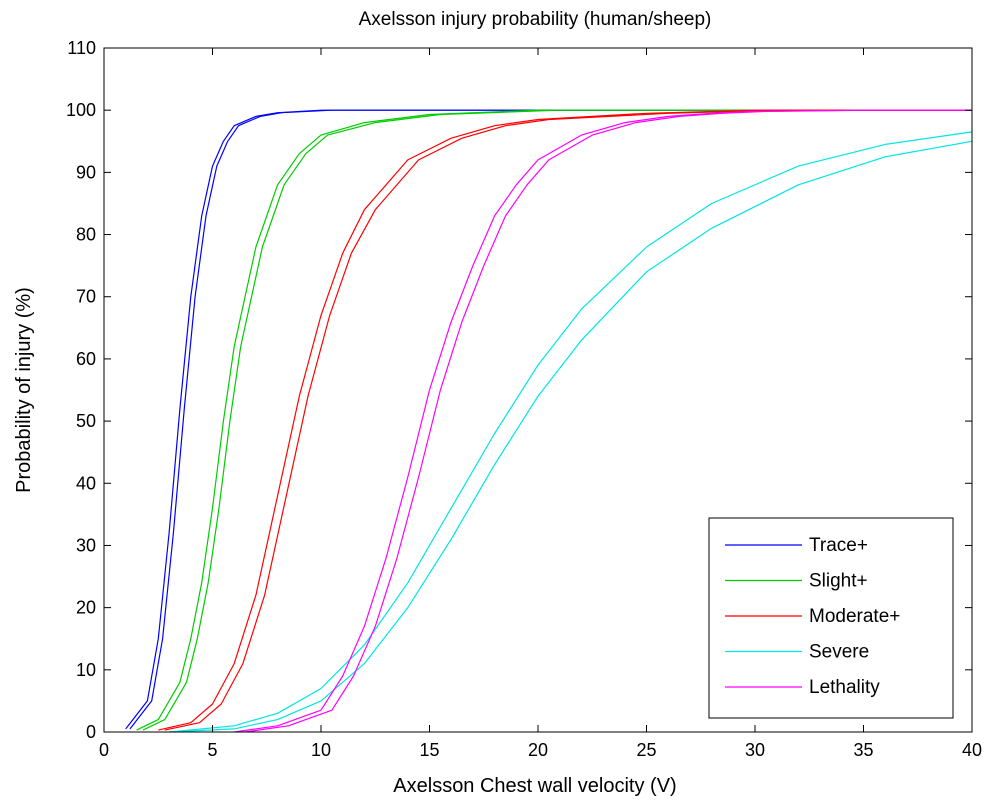  Describe the element at coordinates (838, 545) in the screenshot. I see `legend-label: Trace+` at that location.